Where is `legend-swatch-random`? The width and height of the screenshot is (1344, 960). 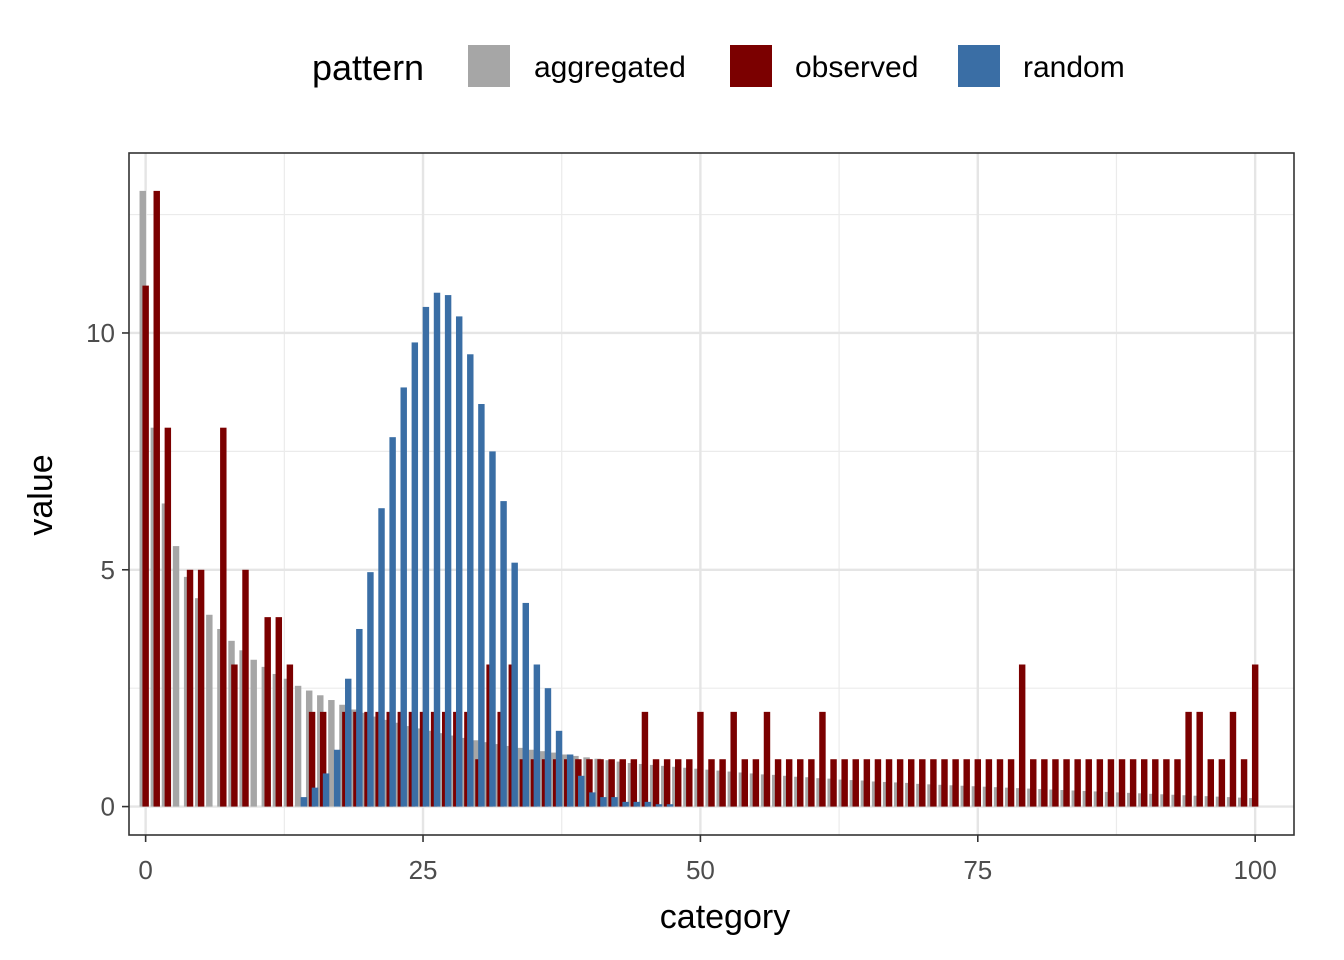 legend-swatch-random is located at coordinates (979, 66).